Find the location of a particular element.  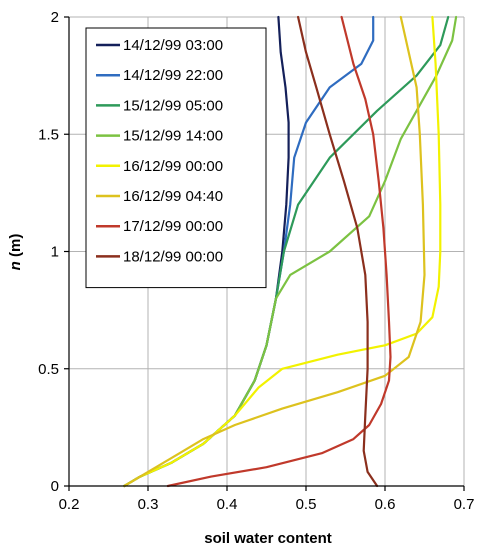

x-tick-label: 0.5 is located at coordinates (306, 504).